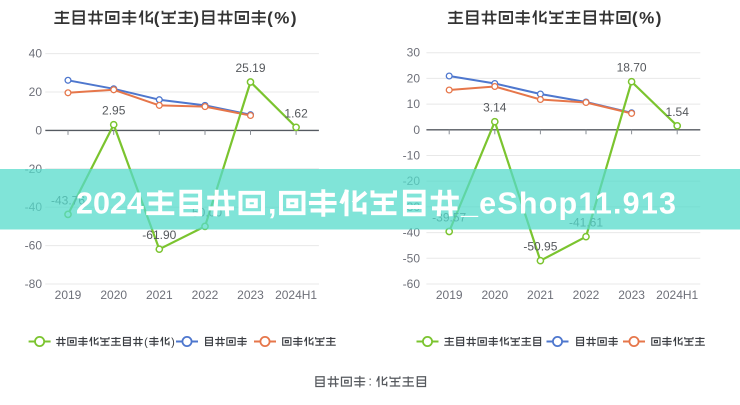 This screenshot has width=740, height=405. Describe the element at coordinates (412, 258) in the screenshot. I see `svg-text: -50` at that location.